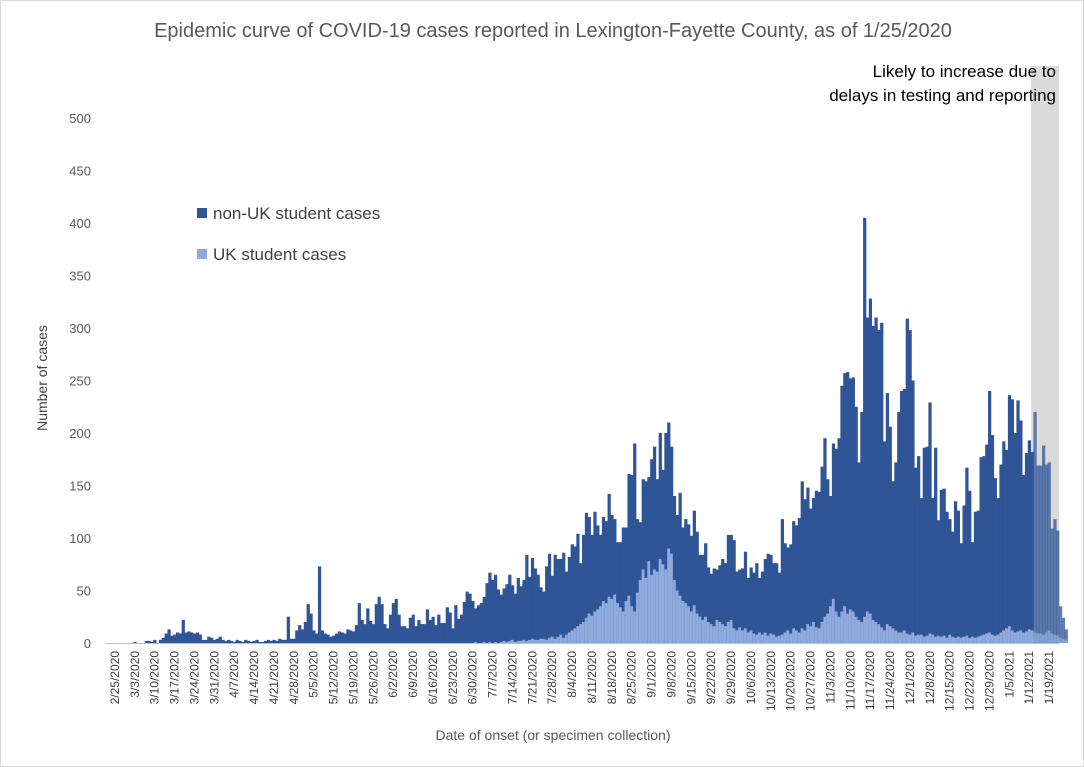 Image resolution: width=1084 pixels, height=767 pixels. Describe the element at coordinates (135, 674) in the screenshot. I see `x-tick-label: 3/3/2020` at that location.